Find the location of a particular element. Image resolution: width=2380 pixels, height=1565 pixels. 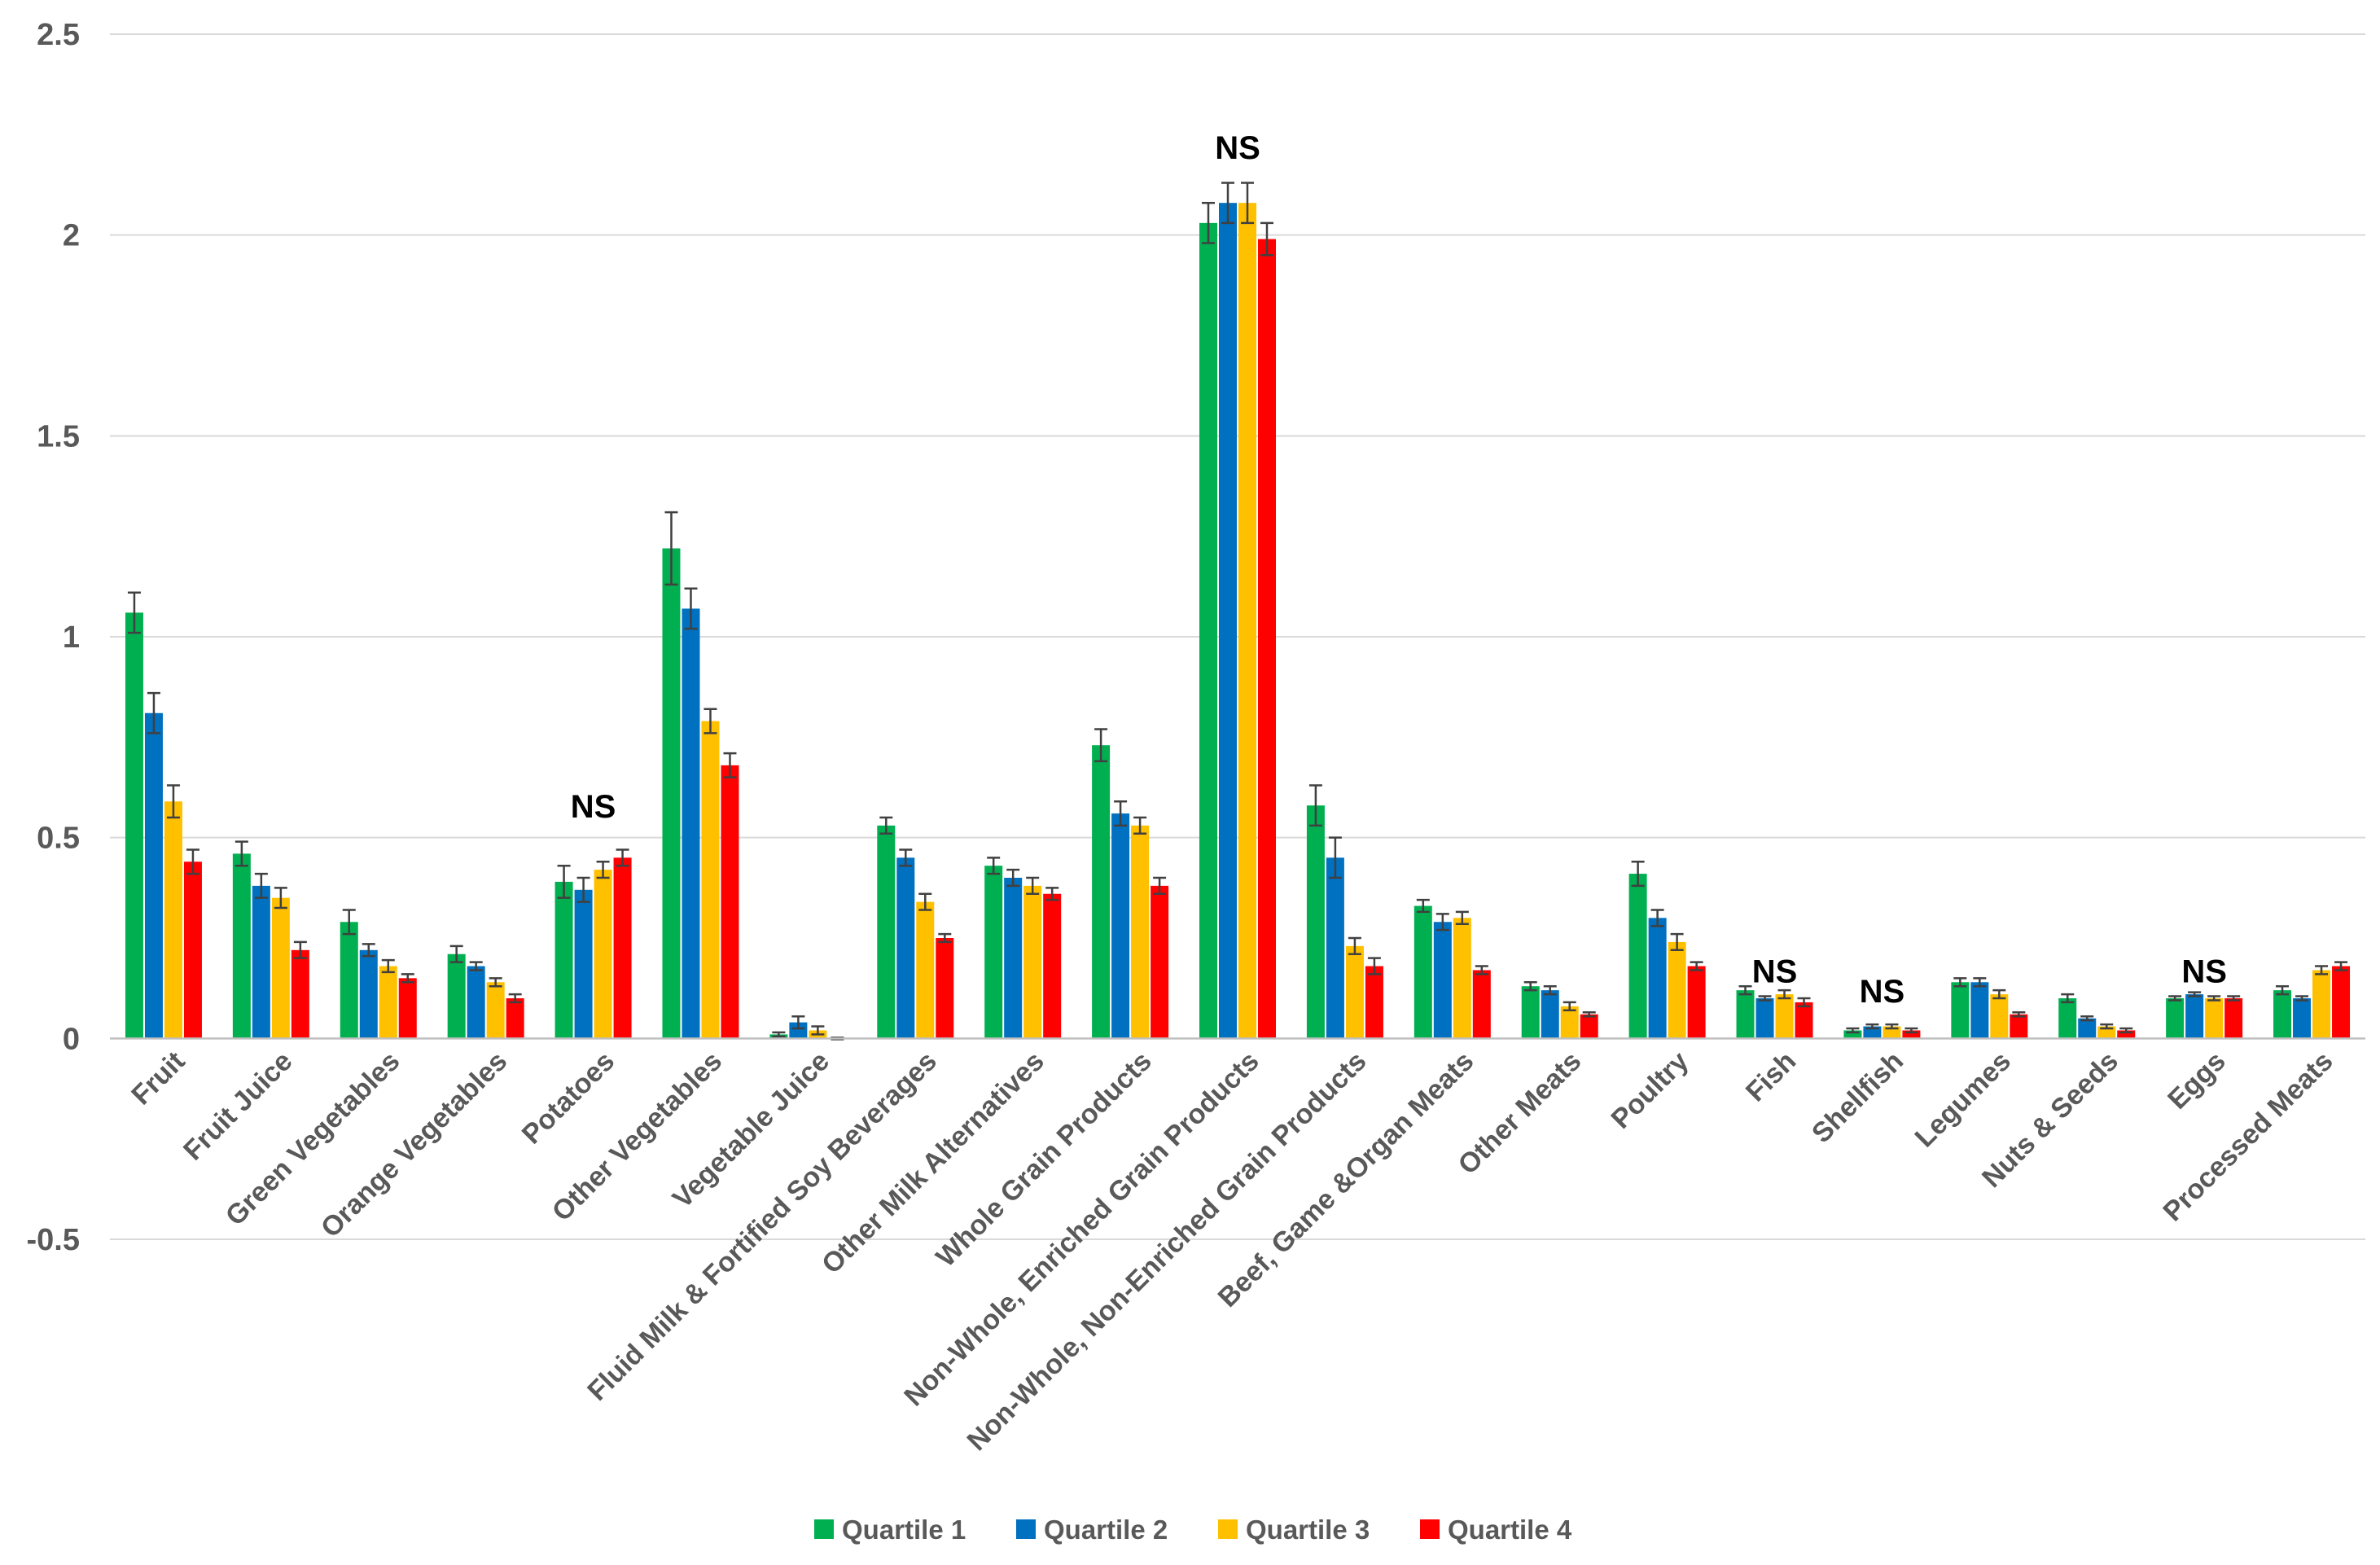

x-tick-label: Fruit is located at coordinates (158, 1078).